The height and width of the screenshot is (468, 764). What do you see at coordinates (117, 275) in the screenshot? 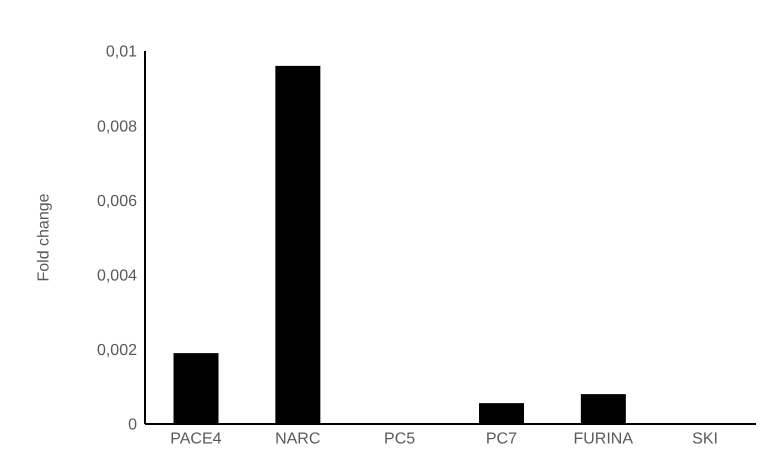
I see `y-tick-label: 0,004` at bounding box center [117, 275].